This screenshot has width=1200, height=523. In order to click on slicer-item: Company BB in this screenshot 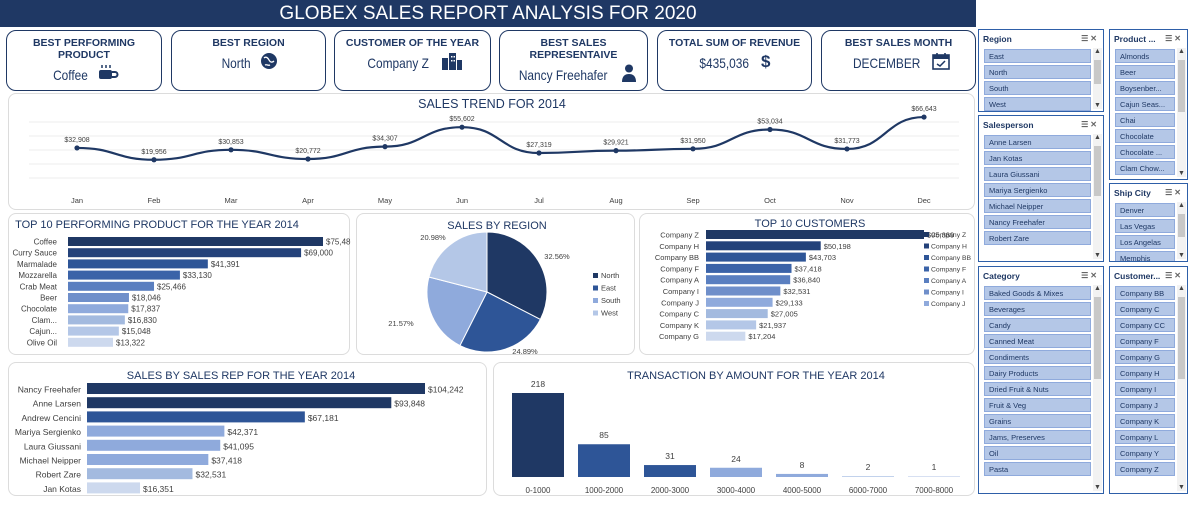, I will do `click(1145, 293)`.